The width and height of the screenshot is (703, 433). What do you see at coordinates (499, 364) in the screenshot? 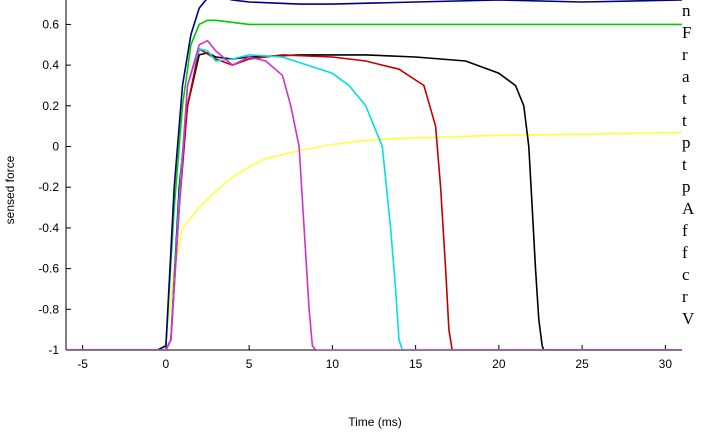
I see `x-tick-label: 20` at bounding box center [499, 364].